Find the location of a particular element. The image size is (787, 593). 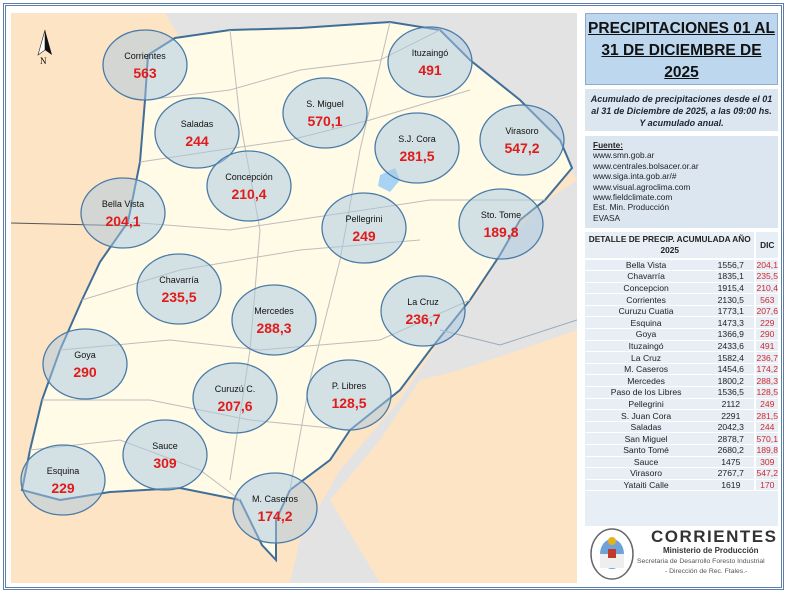

cell-annual: 1800,2 is located at coordinates (731, 381).